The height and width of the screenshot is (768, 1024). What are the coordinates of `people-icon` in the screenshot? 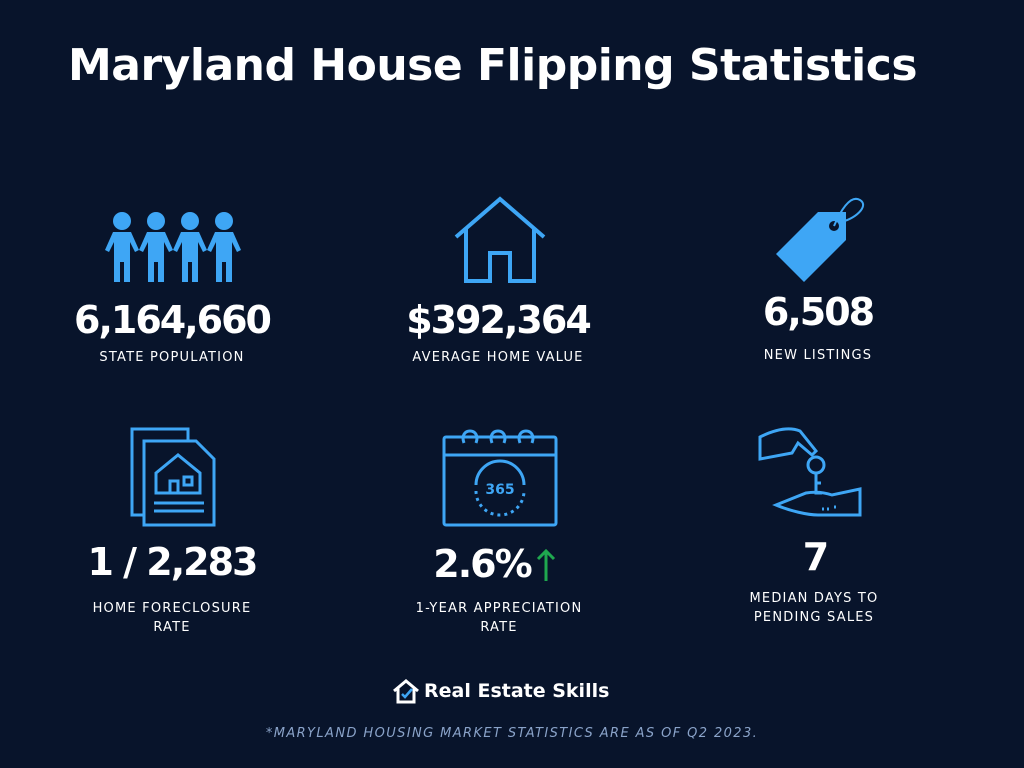 It's located at (173, 247).